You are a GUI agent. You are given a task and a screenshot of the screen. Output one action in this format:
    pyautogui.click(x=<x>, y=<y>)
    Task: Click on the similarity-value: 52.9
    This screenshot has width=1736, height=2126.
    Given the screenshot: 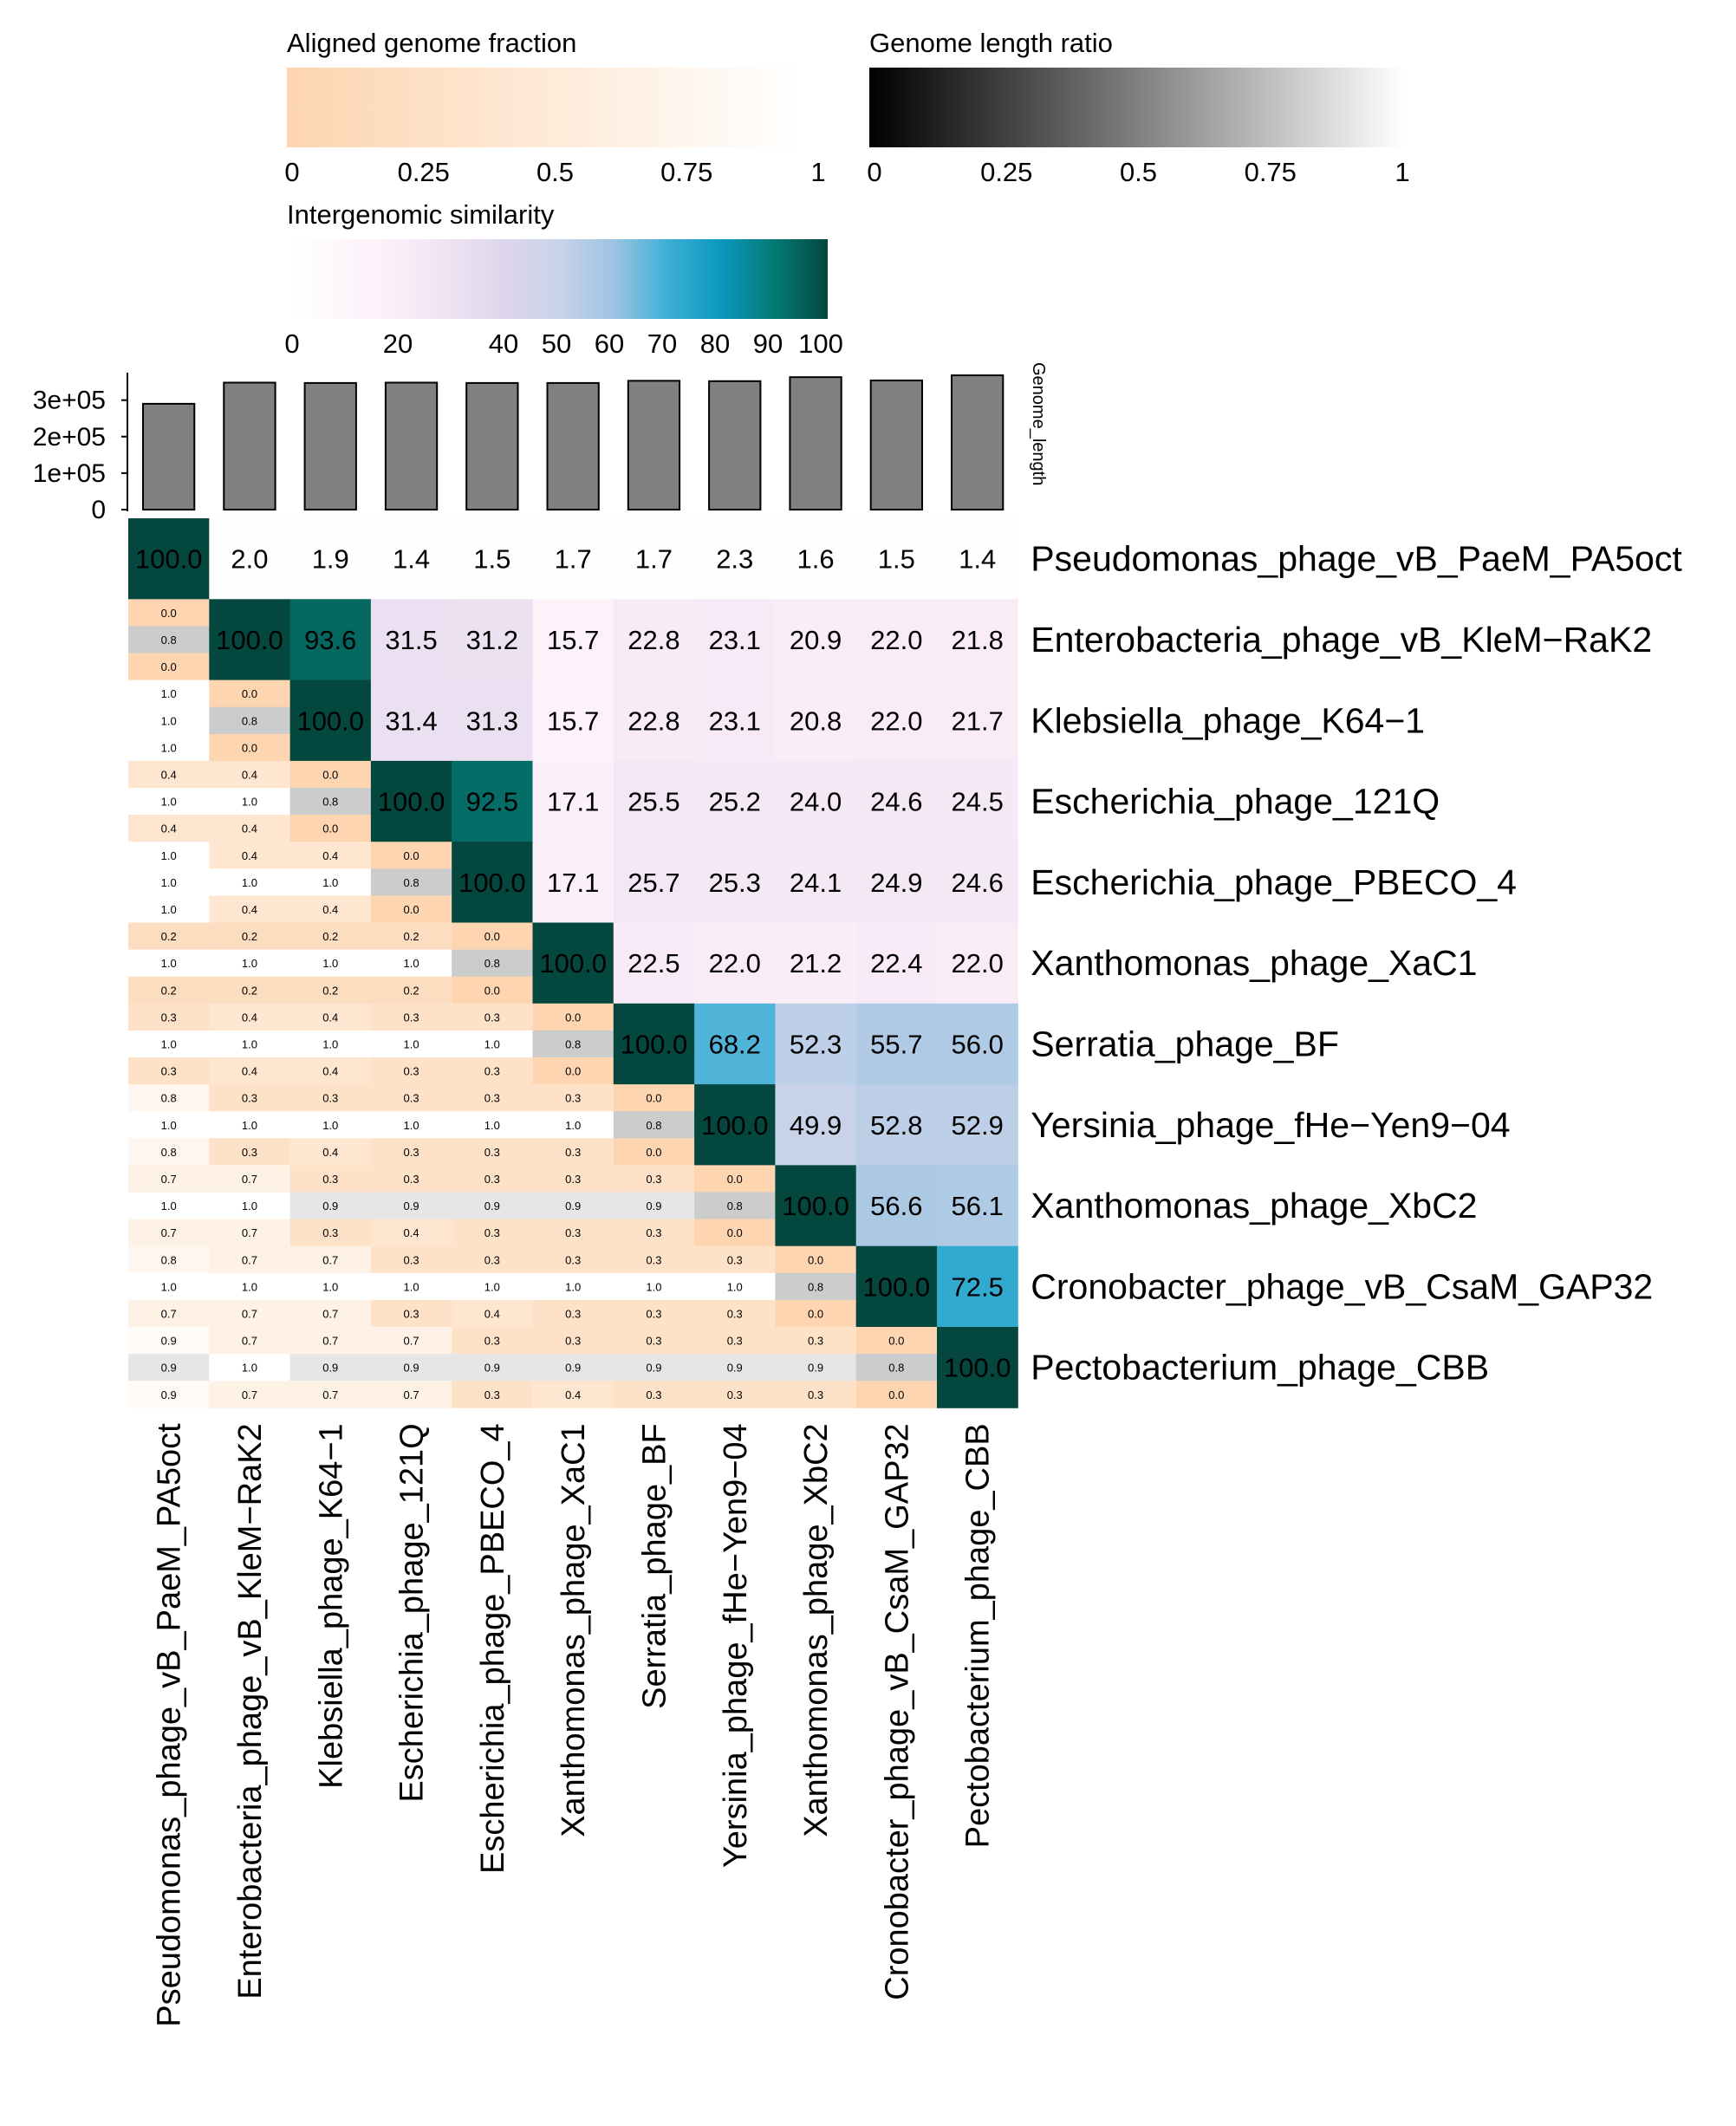 What is the action you would take?
    pyautogui.click(x=977, y=1126)
    